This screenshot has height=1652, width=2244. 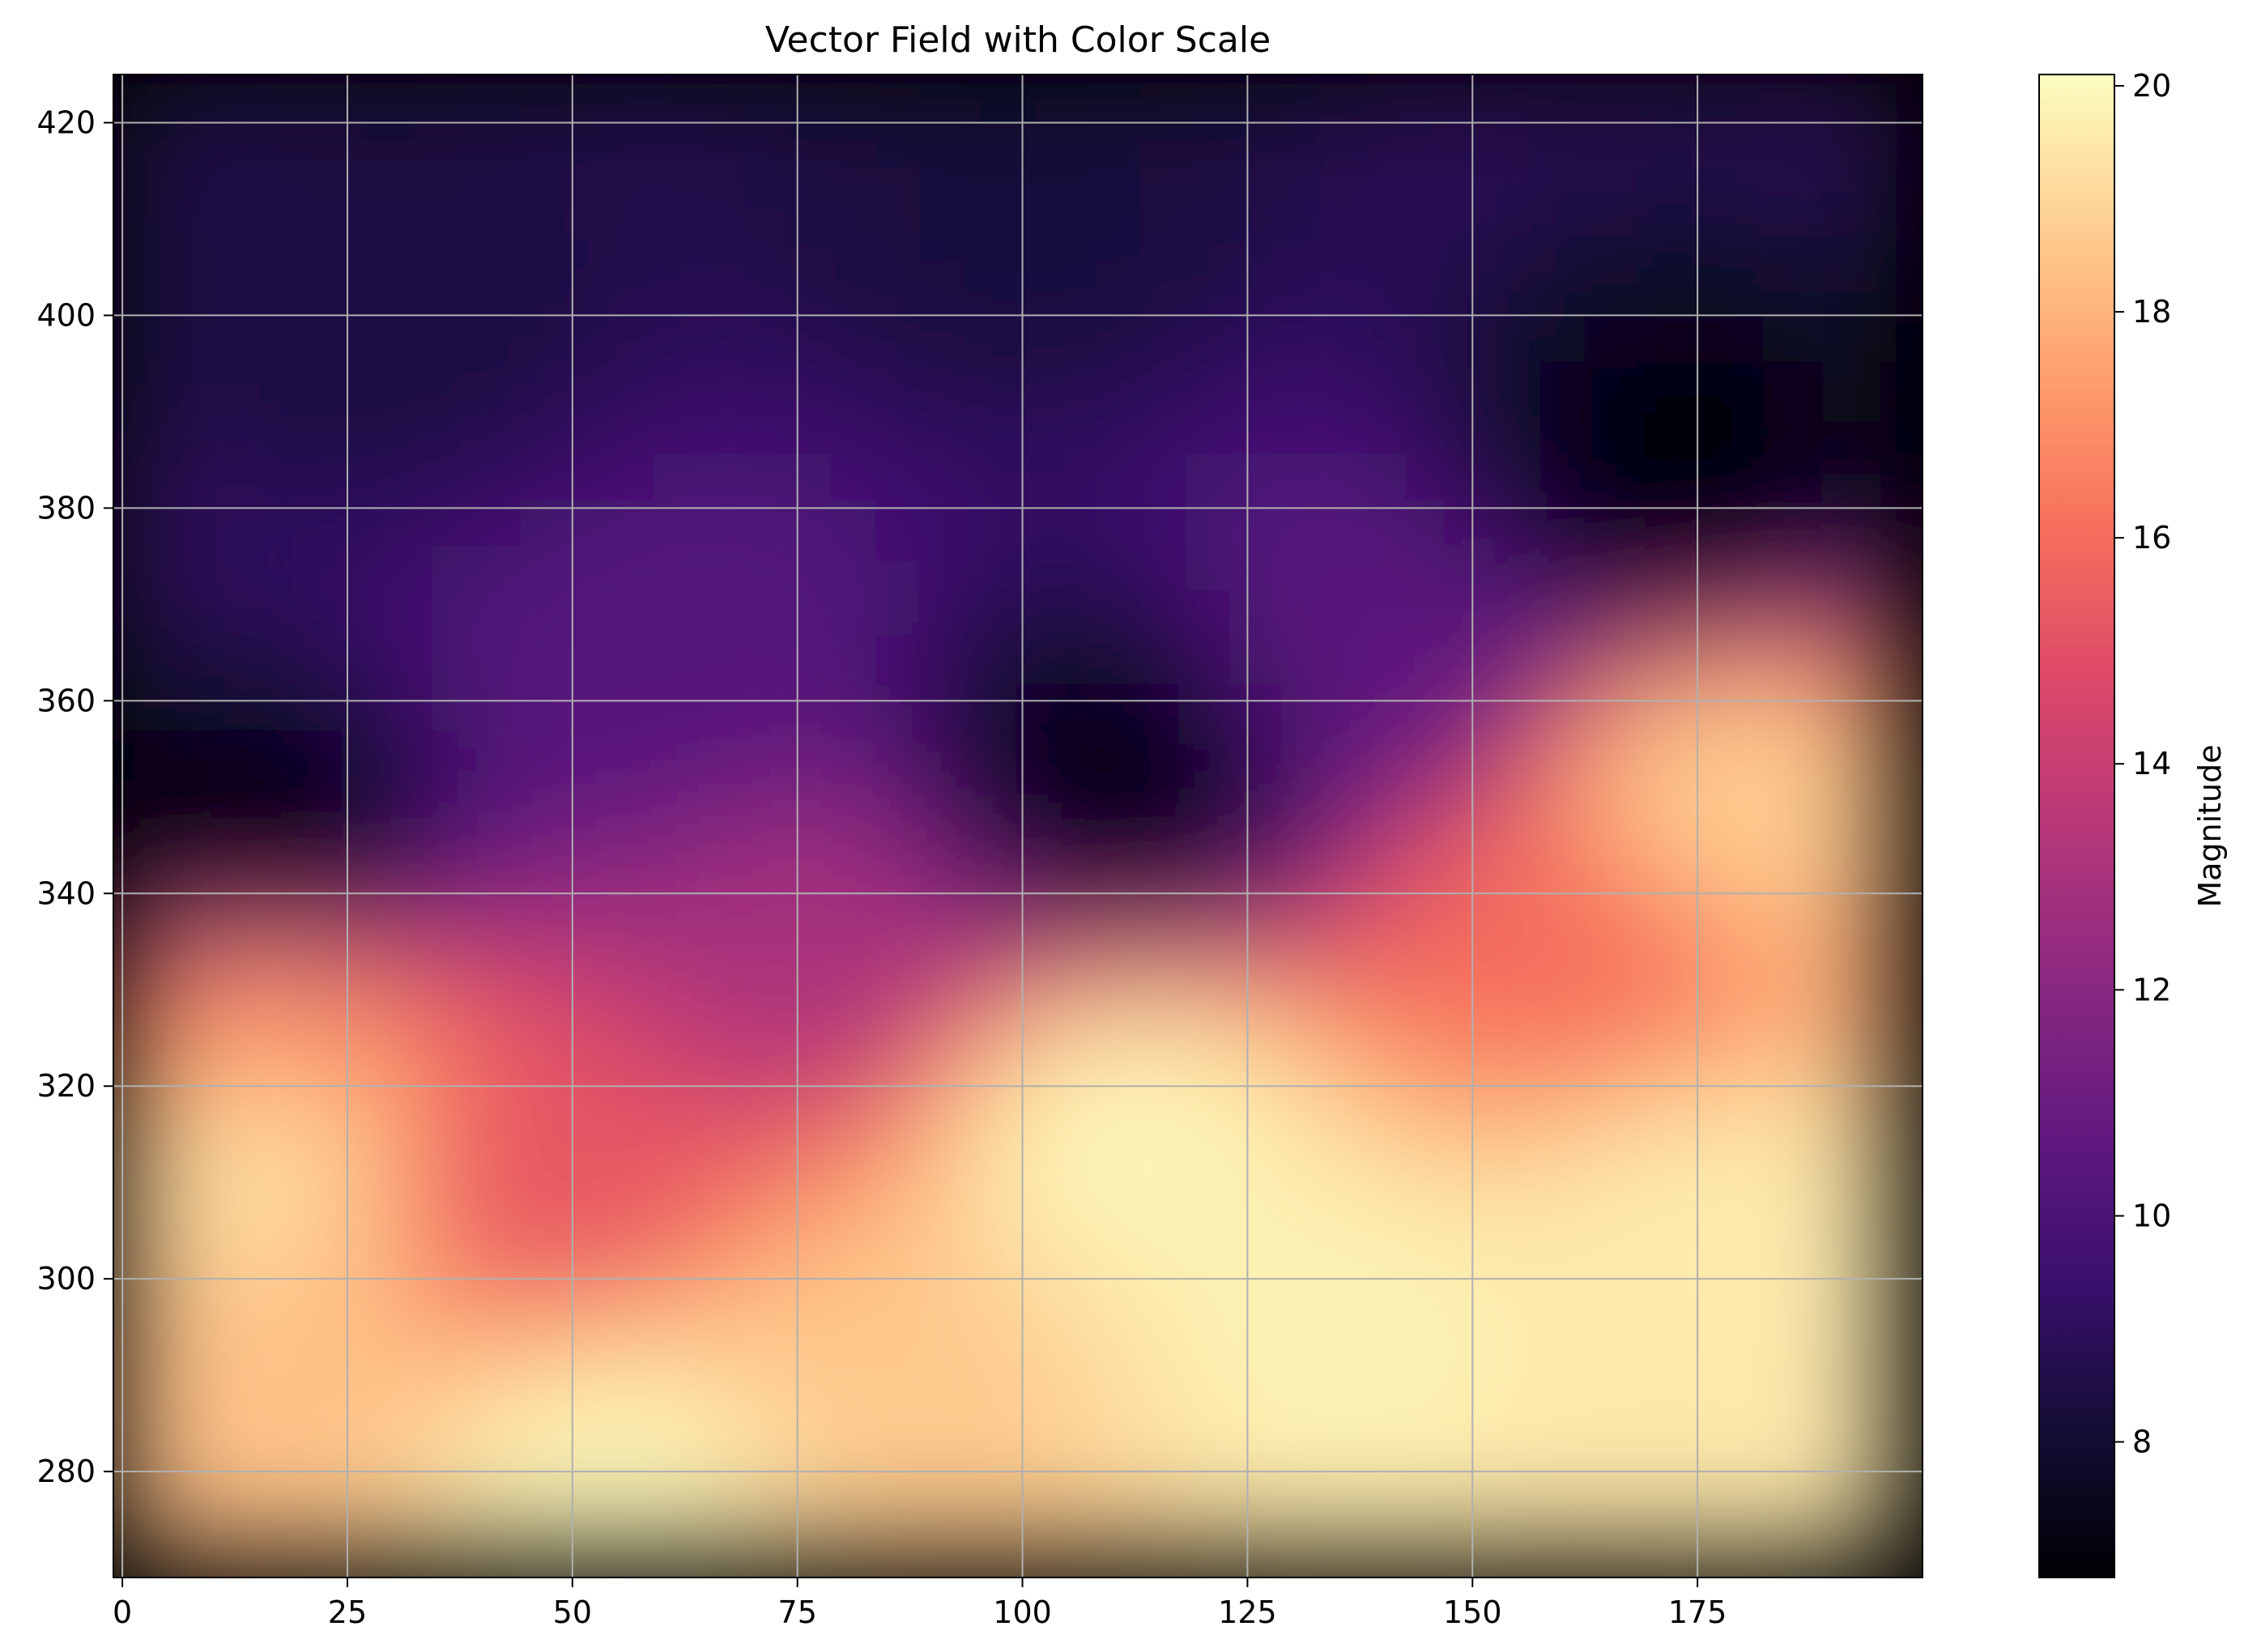 I want to click on colorbar-ticks: 8 10 12 14 16 18 20, so click(x=2142, y=764).